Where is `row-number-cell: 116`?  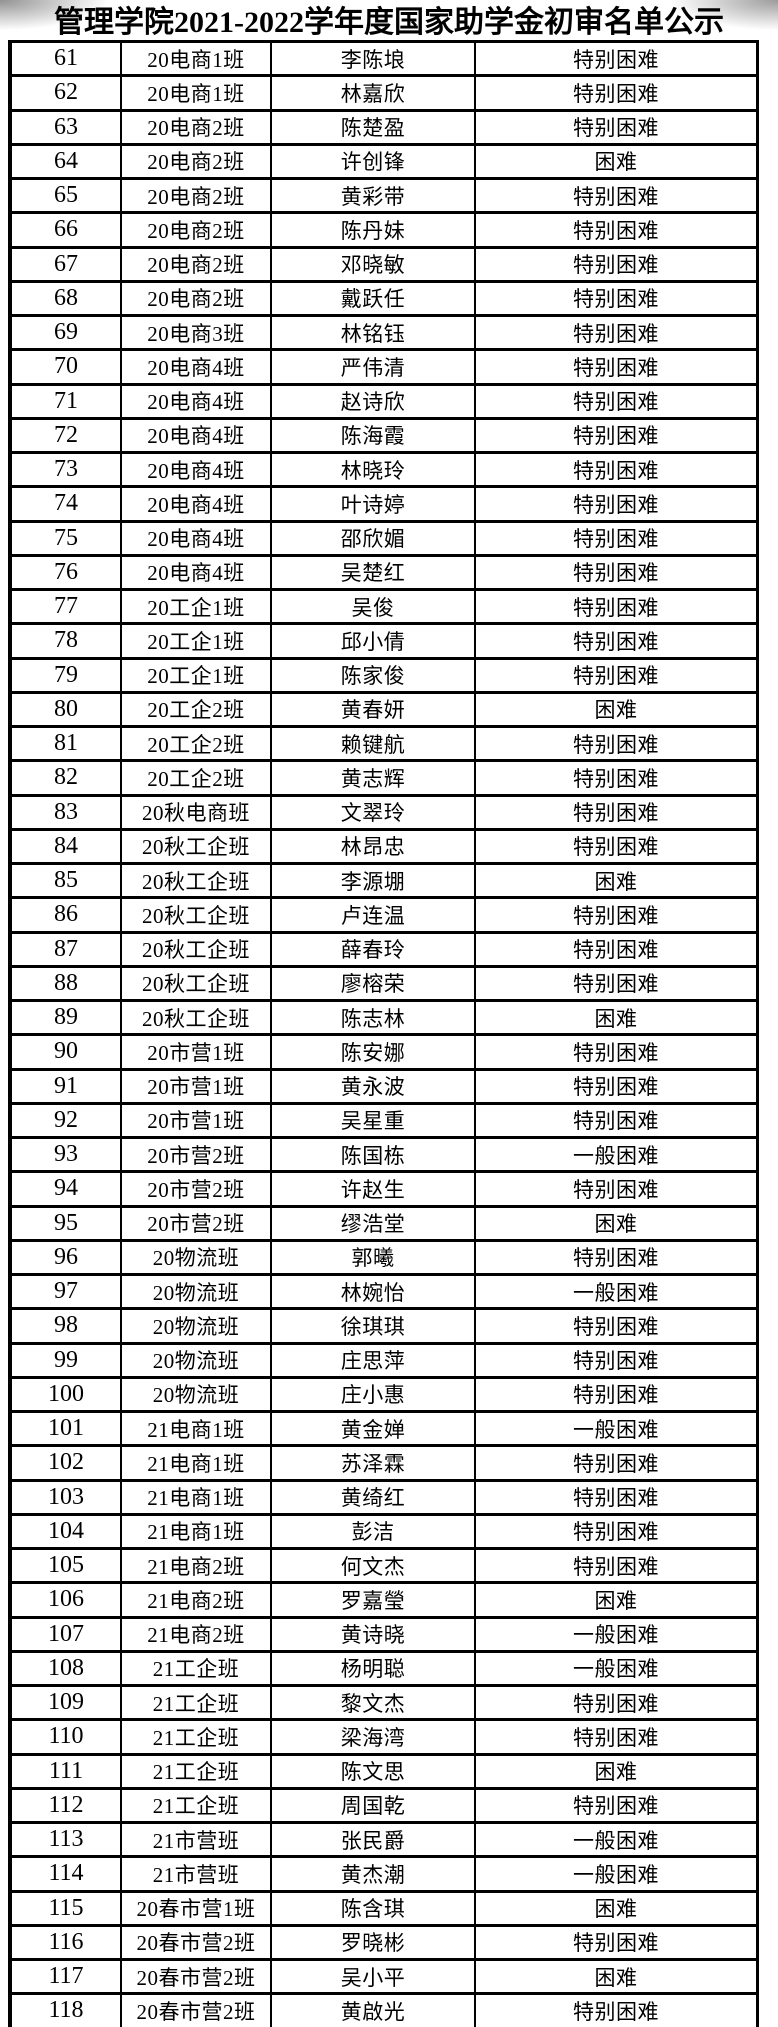
row-number-cell: 116 is located at coordinates (67, 1943).